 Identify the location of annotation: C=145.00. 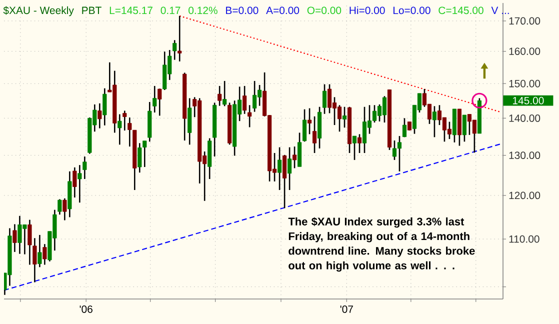
(461, 10).